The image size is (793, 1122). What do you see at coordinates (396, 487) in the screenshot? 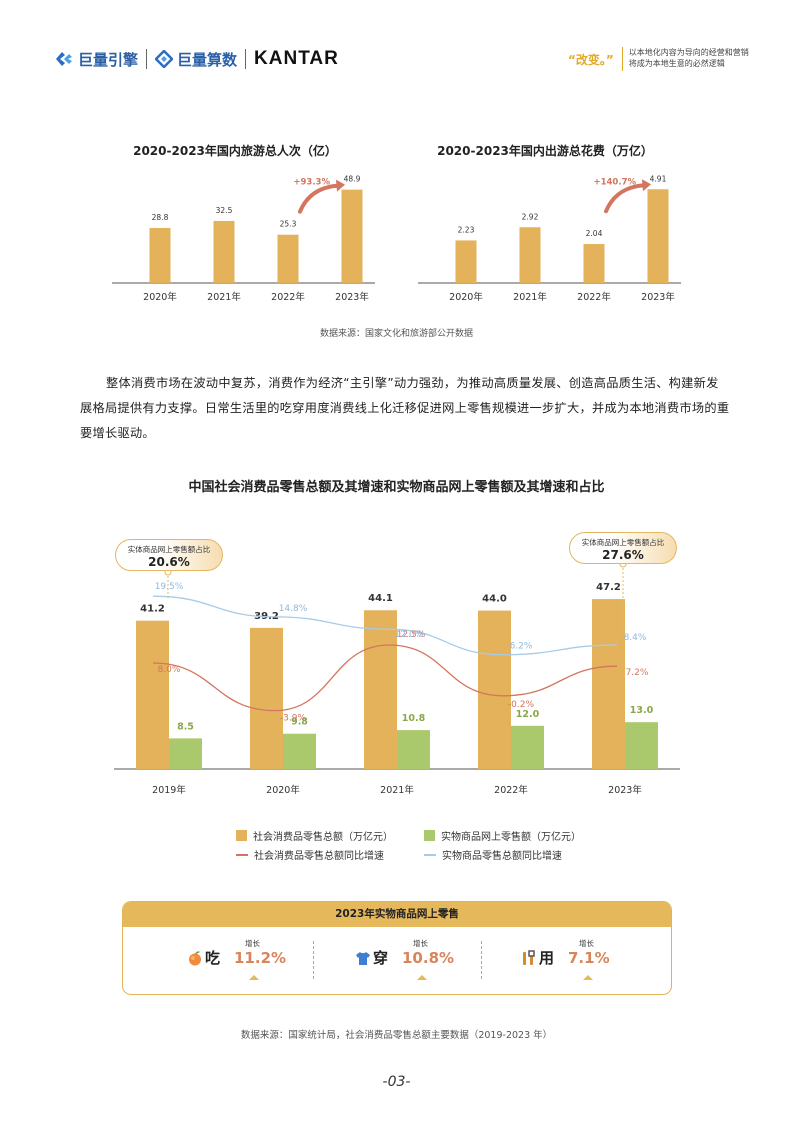
I see `big-chart-title: 中国社会消费品零售总额及其增速和实物商品网上零售额及其增速和占比` at bounding box center [396, 487].